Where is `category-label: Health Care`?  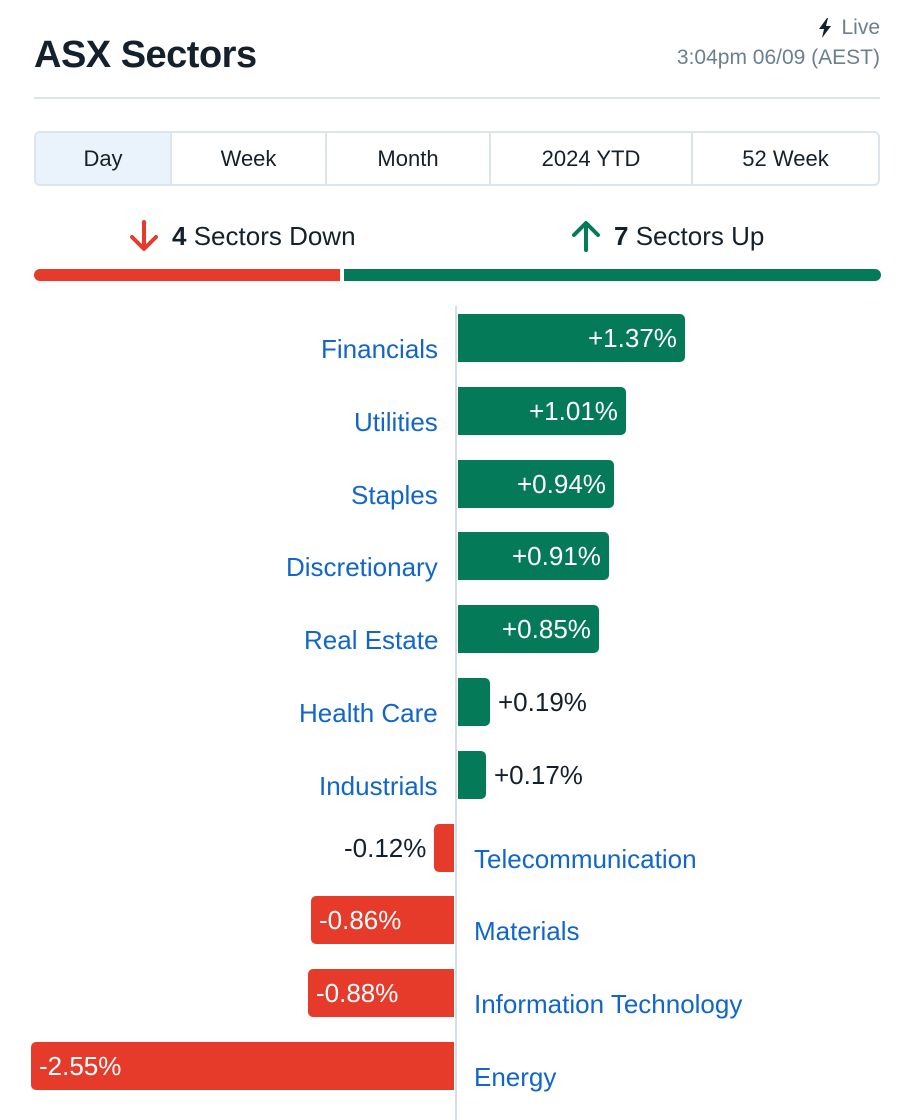 category-label: Health Care is located at coordinates (368, 713).